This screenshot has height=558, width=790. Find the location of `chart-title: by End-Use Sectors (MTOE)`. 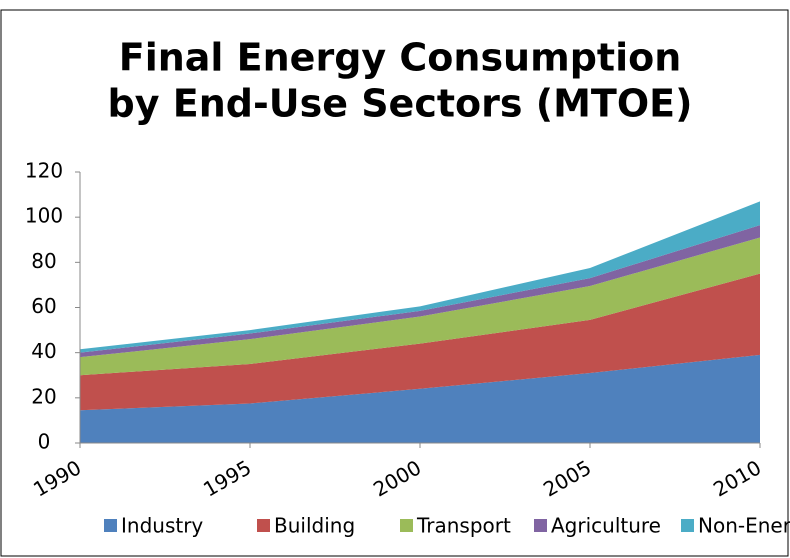

chart-title: by End-Use Sectors (MTOE) is located at coordinates (400, 104).